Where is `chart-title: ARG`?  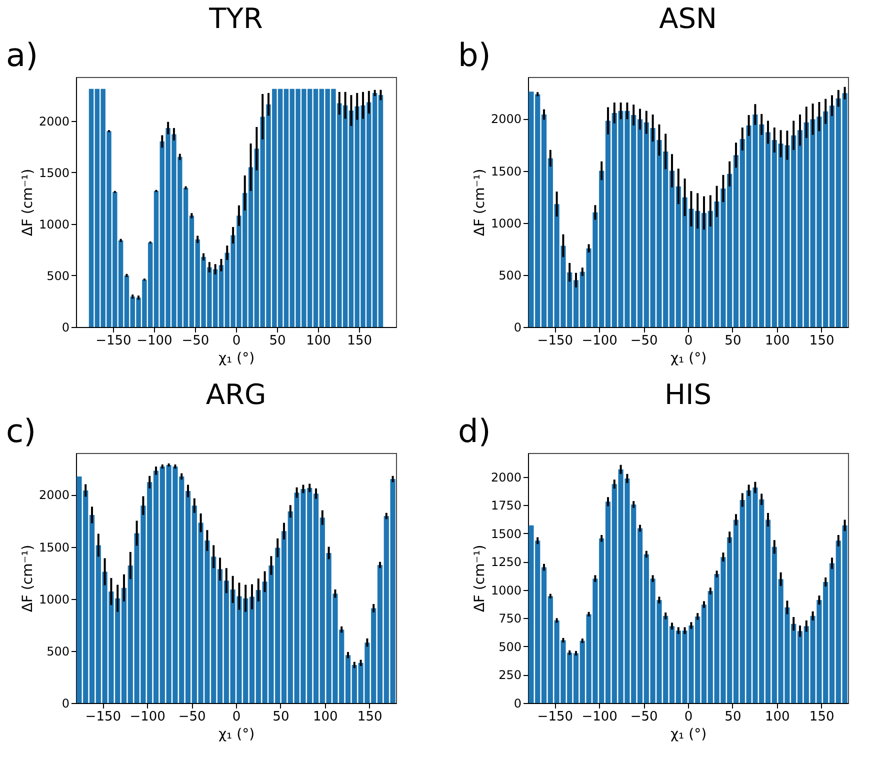
chart-title: ARG is located at coordinates (236, 394).